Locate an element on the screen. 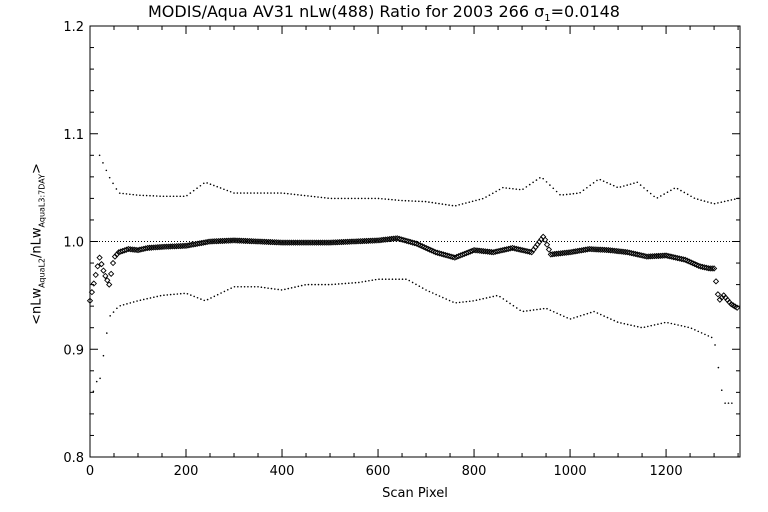 The width and height of the screenshot is (768, 512). y-tick-label: 1.1 is located at coordinates (73, 135).